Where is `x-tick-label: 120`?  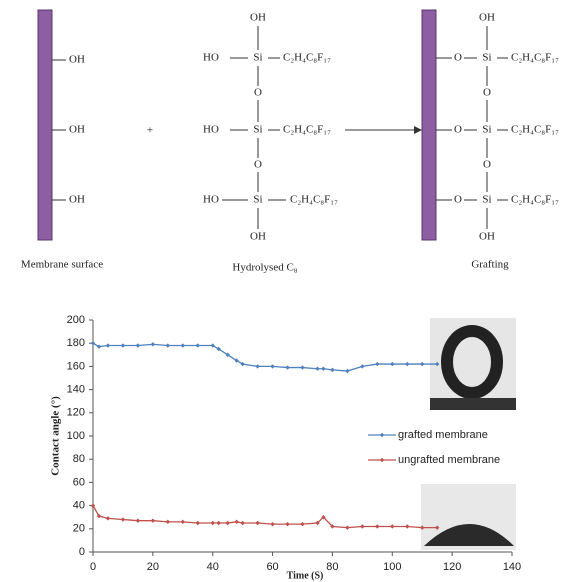 x-tick-label: 120 is located at coordinates (452, 567).